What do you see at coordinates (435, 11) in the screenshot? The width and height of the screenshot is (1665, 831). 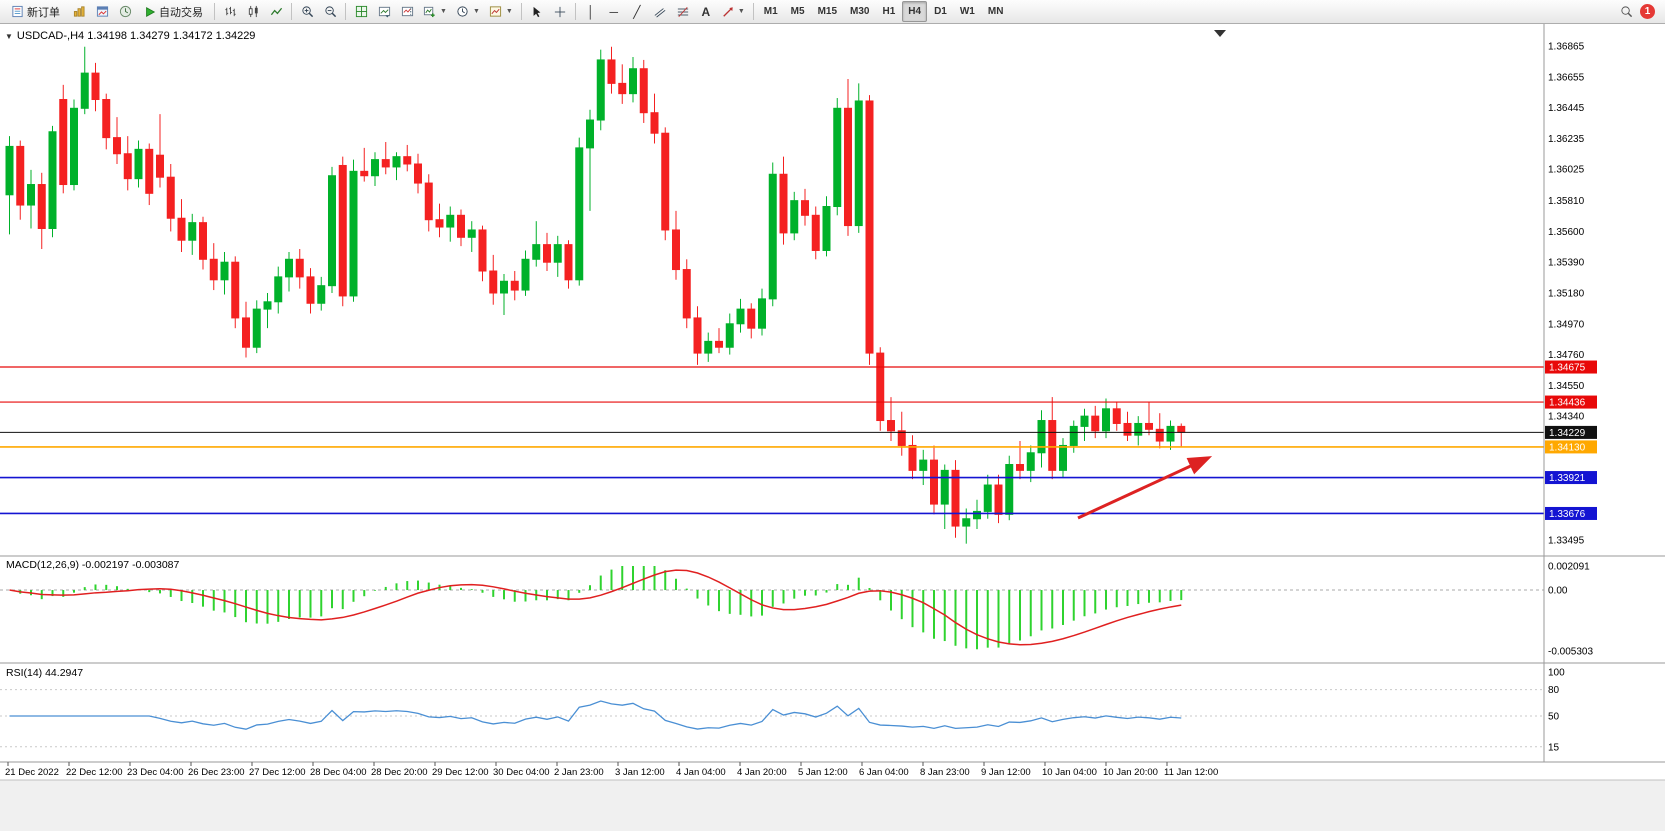 I see `indicators-button: ▼` at bounding box center [435, 11].